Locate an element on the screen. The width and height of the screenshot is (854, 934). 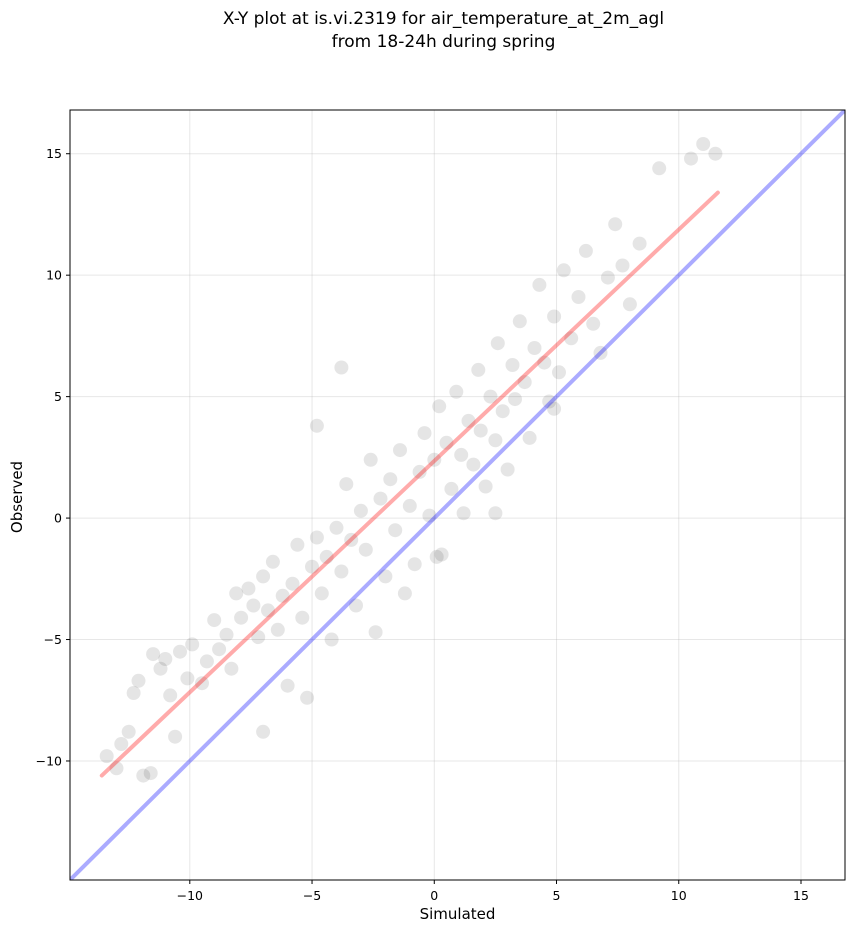
x-tick-label: −10 is located at coordinates (190, 895).